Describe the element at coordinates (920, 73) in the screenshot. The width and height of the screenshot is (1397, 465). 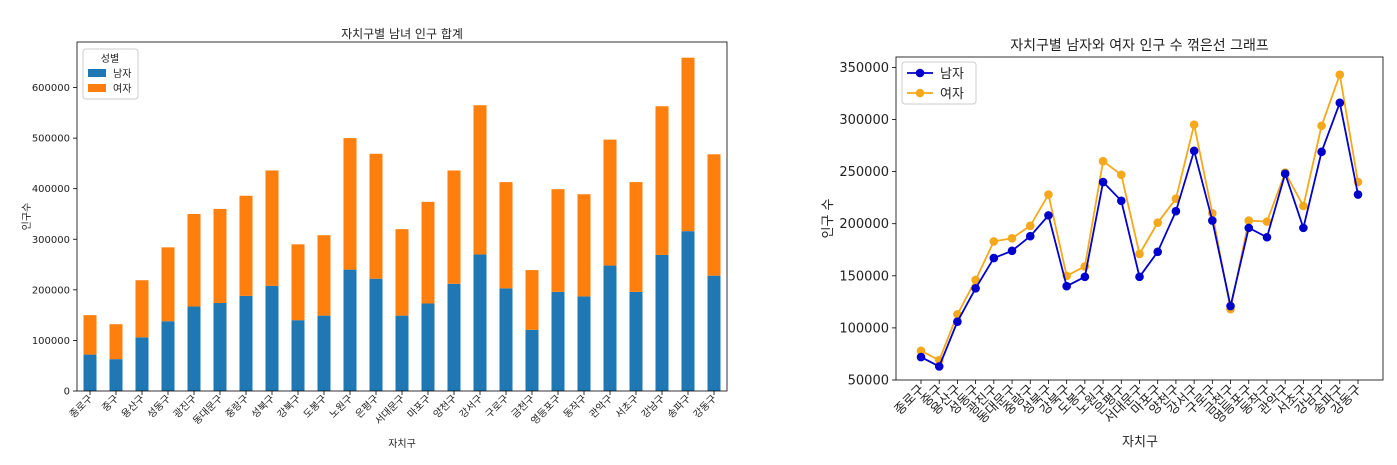
I see `legend-marker-male` at that location.